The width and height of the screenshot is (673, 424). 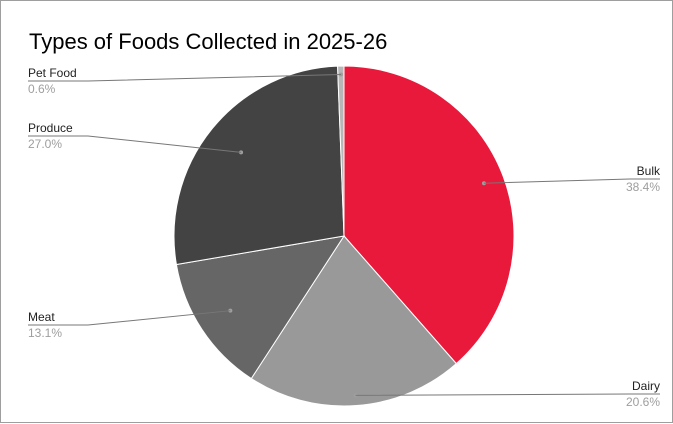 I want to click on pie-slice-dairy, so click(x=354, y=321).